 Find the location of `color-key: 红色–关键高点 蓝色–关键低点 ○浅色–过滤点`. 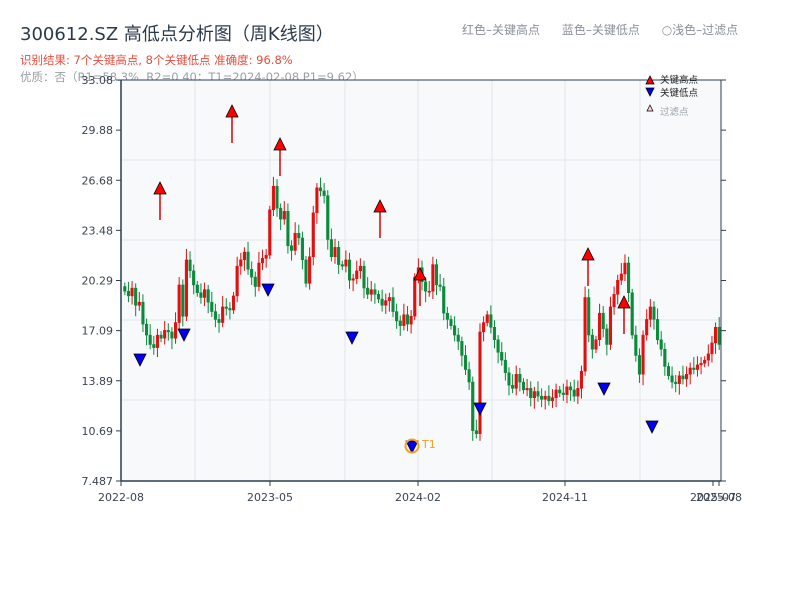

color-key: 红色–关键高点 蓝色–关键低点 ○浅色–过滤点 is located at coordinates (600, 29).